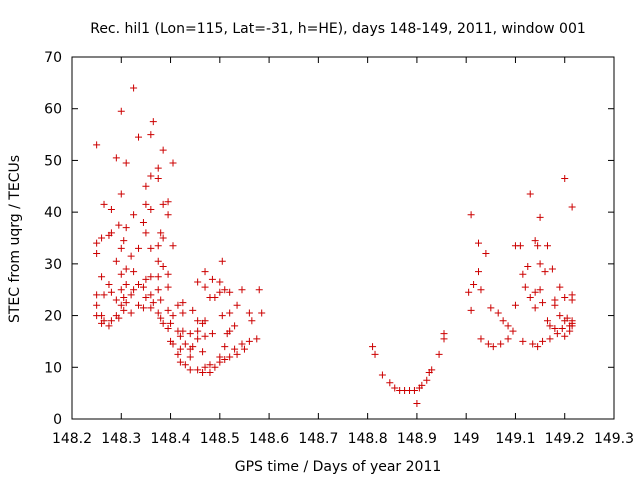 The image size is (640, 480). I want to click on y-tick-label: 40, so click(53, 213).